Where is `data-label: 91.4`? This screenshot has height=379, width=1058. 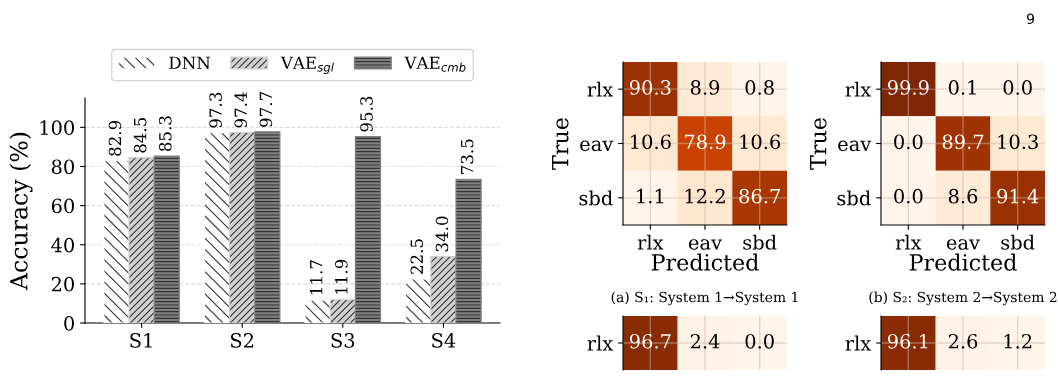 data-label: 91.4 is located at coordinates (1018, 196).